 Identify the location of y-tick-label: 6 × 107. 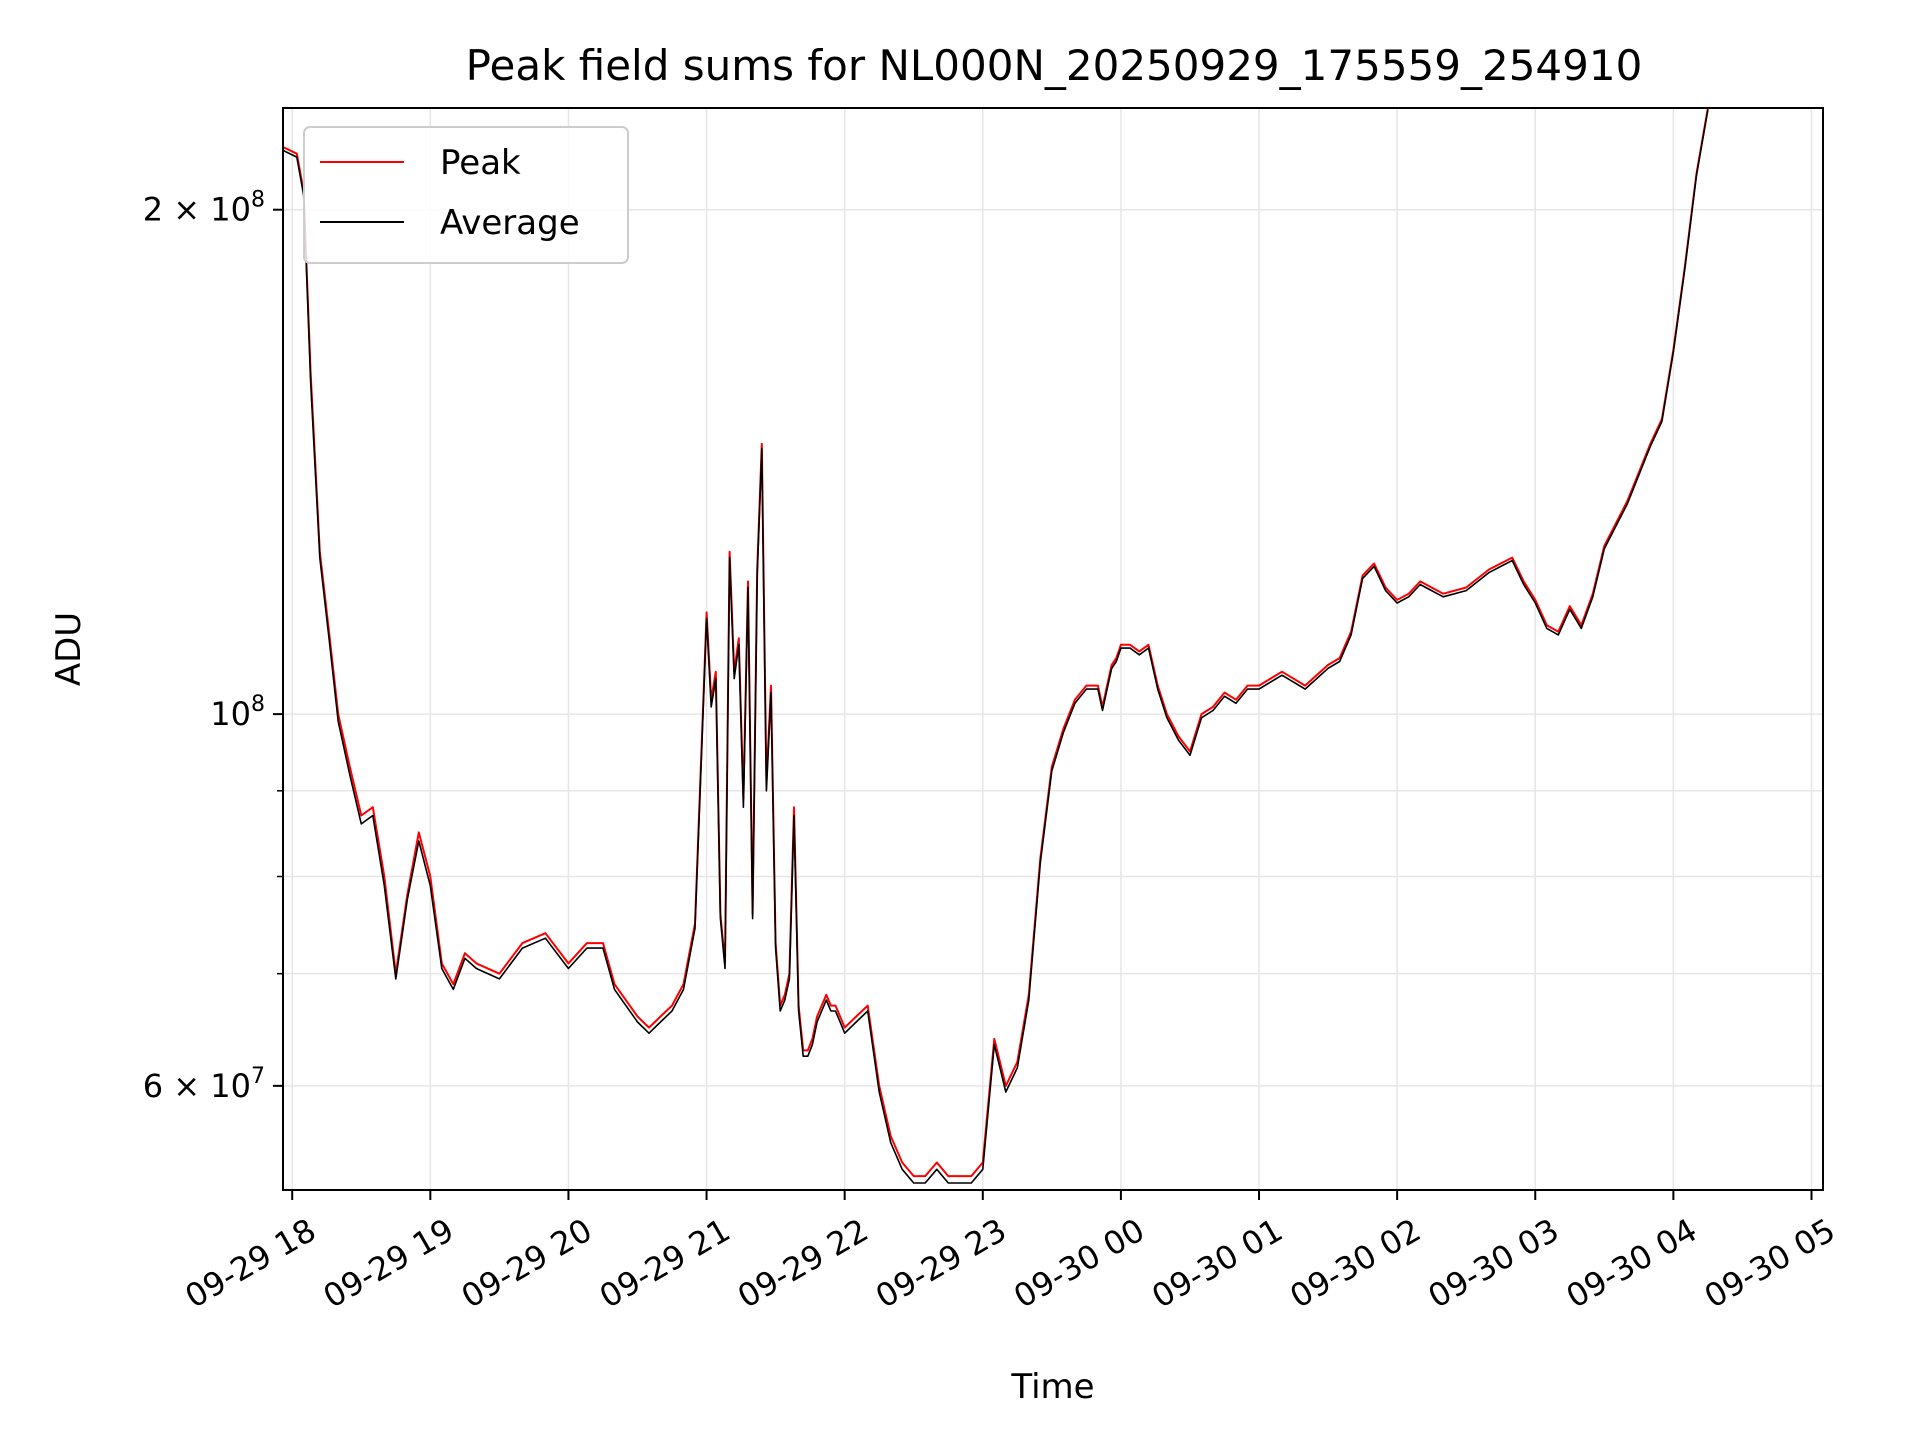
(204, 1084).